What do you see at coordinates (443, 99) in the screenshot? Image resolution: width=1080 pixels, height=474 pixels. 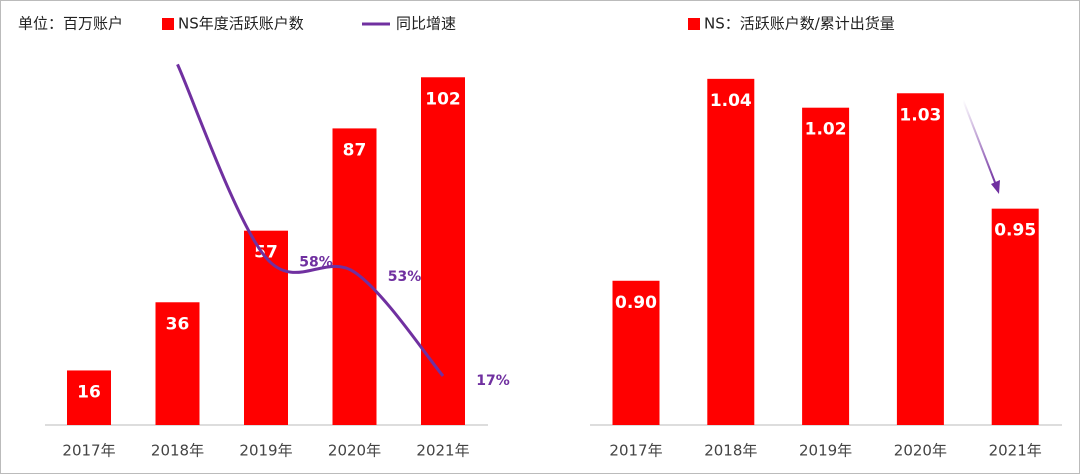 I see `bar-value-label: 102` at bounding box center [443, 99].